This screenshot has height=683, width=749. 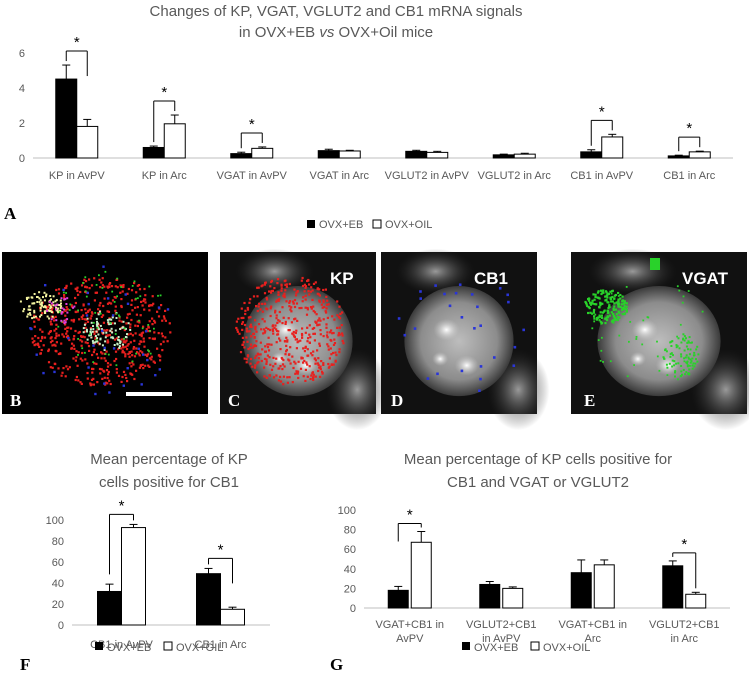 What do you see at coordinates (490, 596) in the screenshot?
I see `chartG-bar-eb` at bounding box center [490, 596].